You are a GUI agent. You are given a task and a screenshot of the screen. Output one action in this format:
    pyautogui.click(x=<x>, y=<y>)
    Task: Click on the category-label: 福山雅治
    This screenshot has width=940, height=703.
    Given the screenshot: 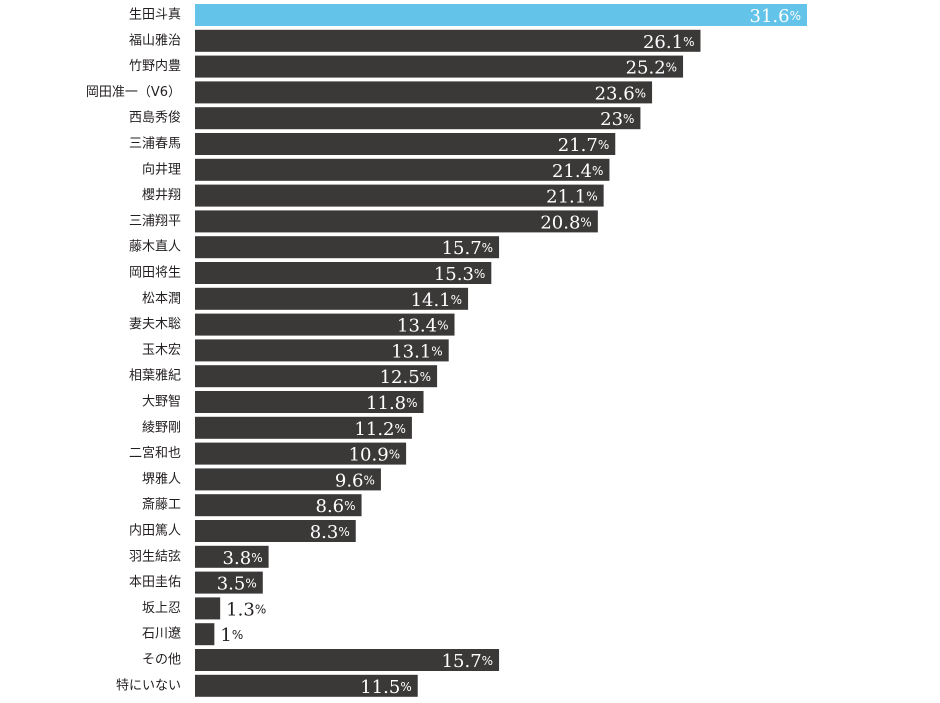 What is the action you would take?
    pyautogui.click(x=155, y=40)
    